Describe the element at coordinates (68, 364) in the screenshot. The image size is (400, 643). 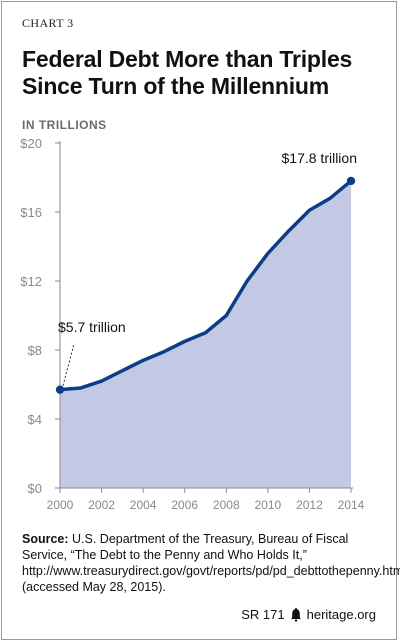
I see `start-annotation-leader` at that location.